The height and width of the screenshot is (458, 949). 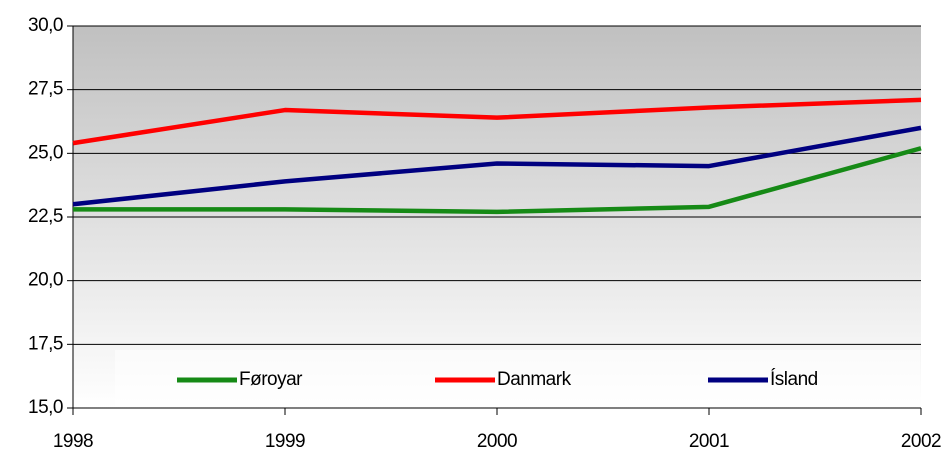 What do you see at coordinates (45, 216) in the screenshot?
I see `y-tick-label: 22,5` at bounding box center [45, 216].